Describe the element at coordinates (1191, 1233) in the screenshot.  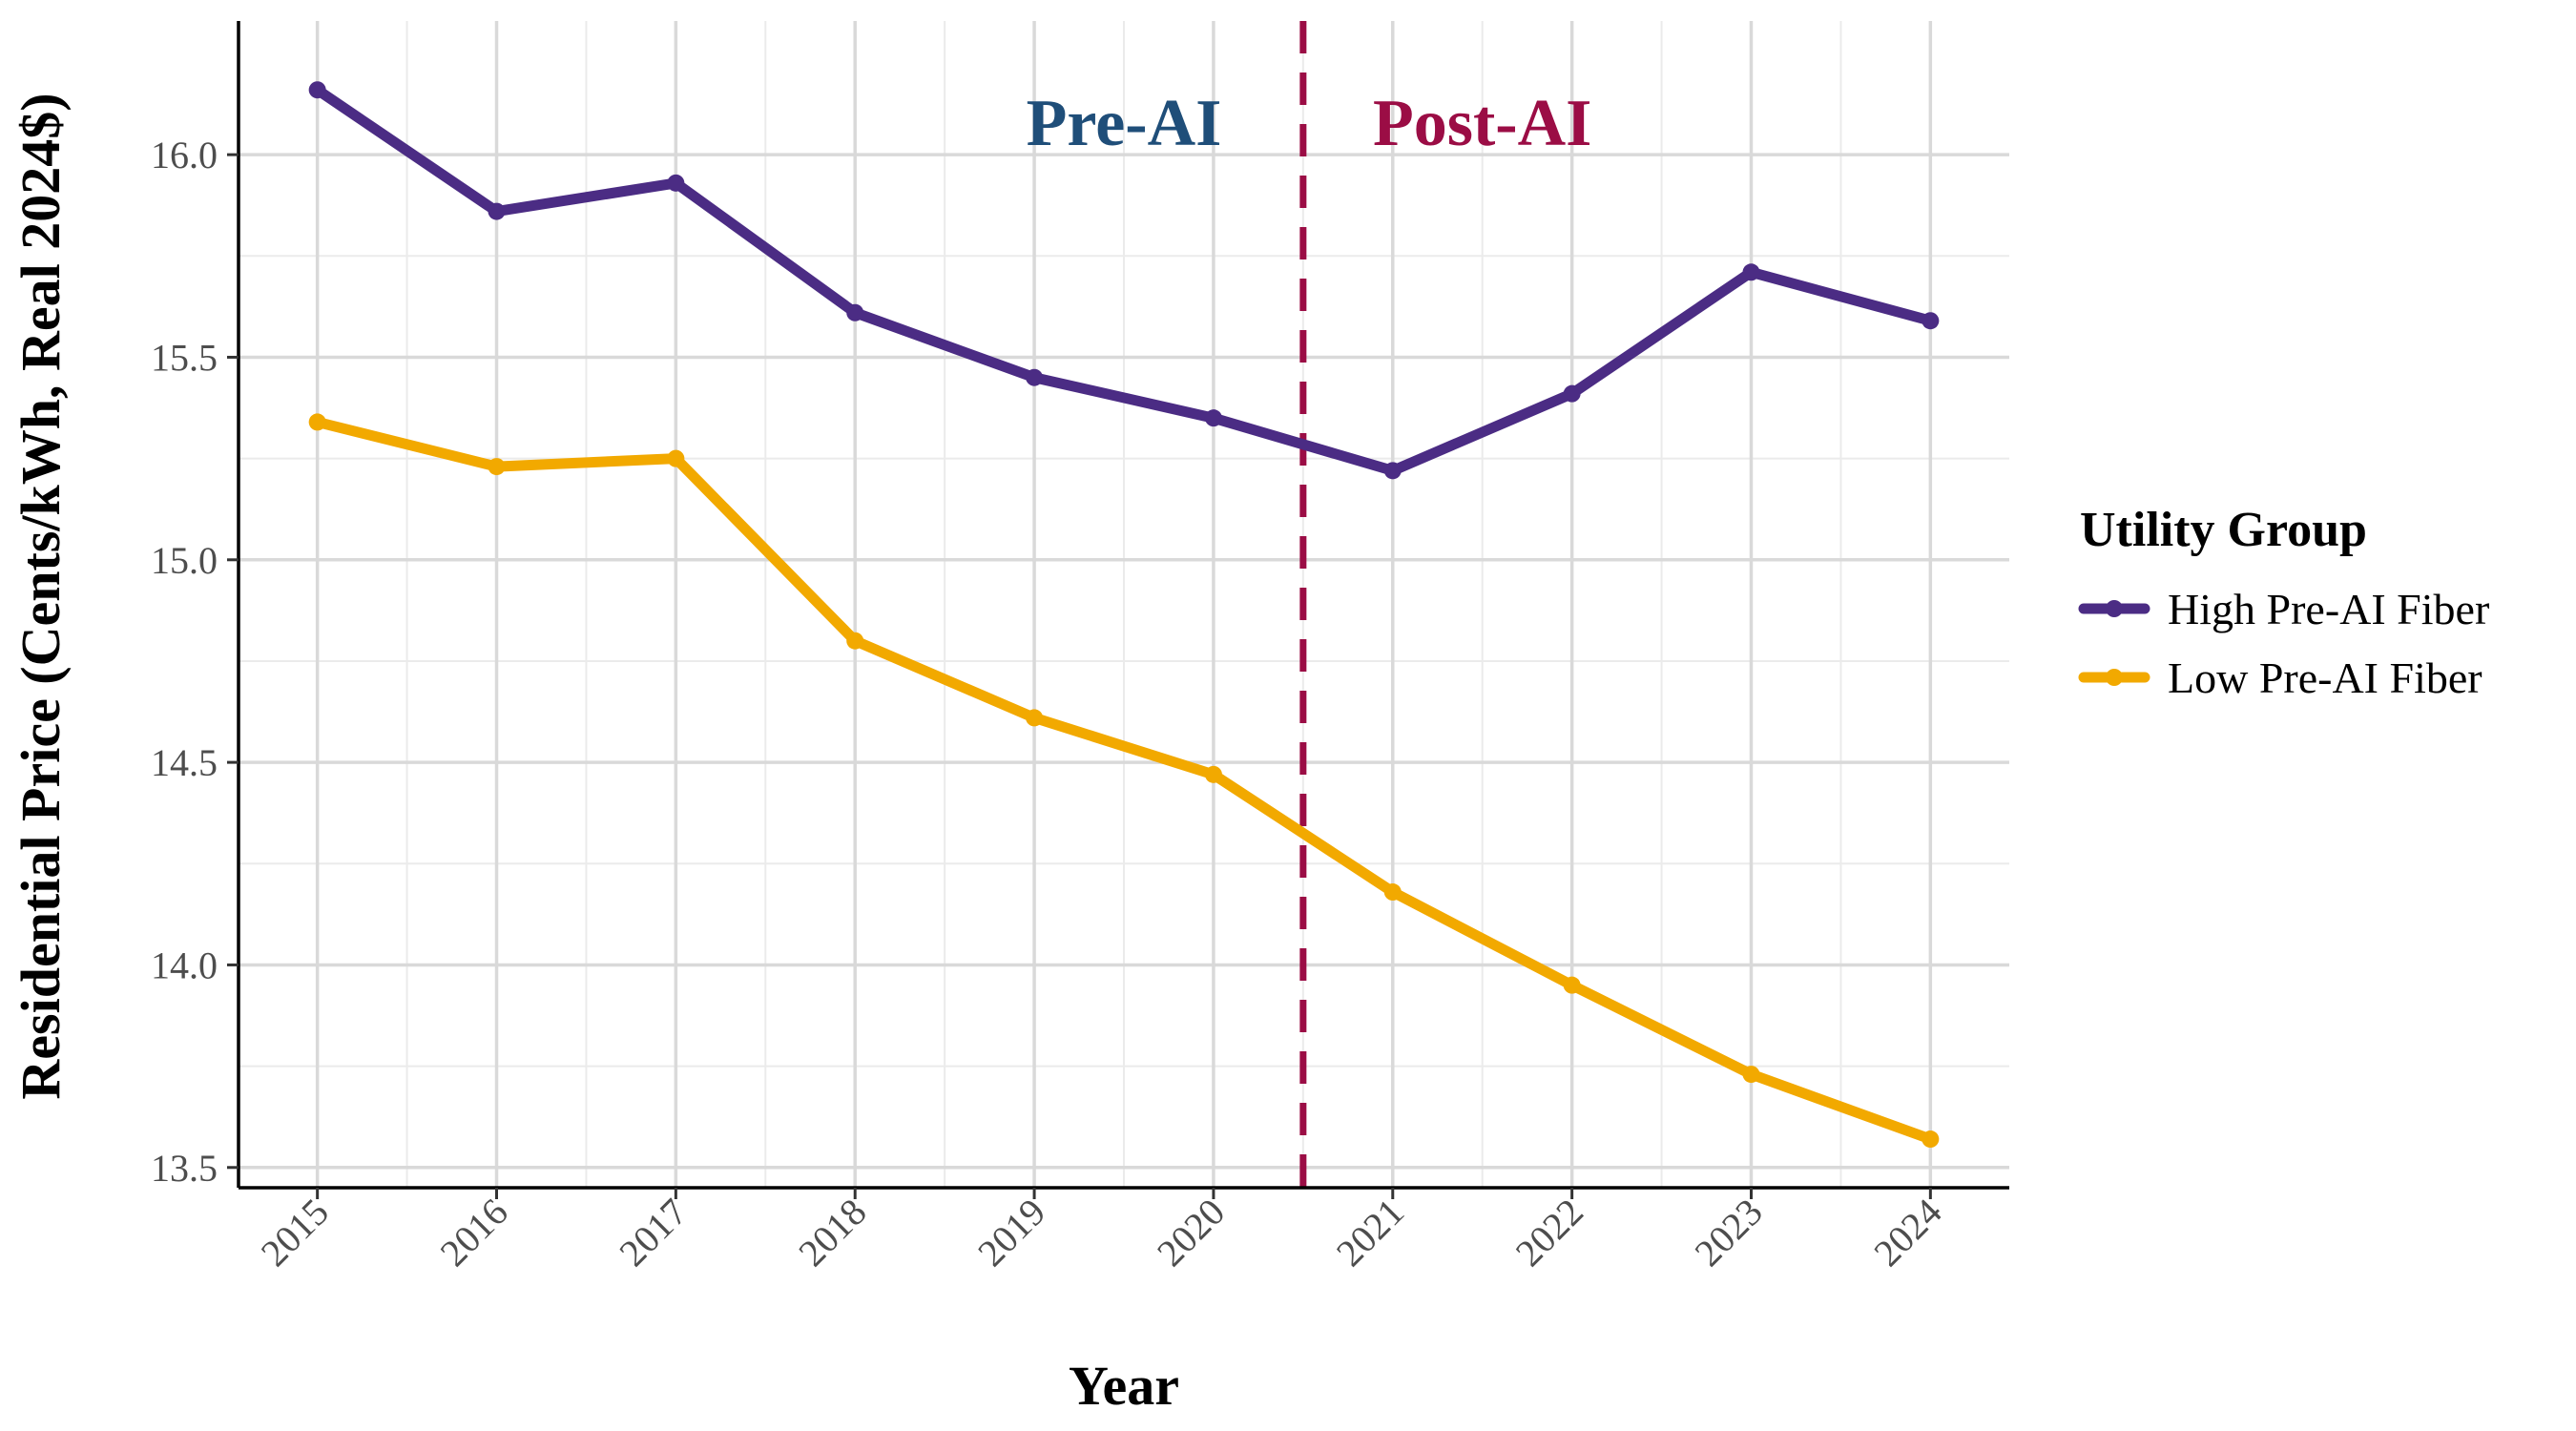
I see `x-tick-label: 2020` at that location.